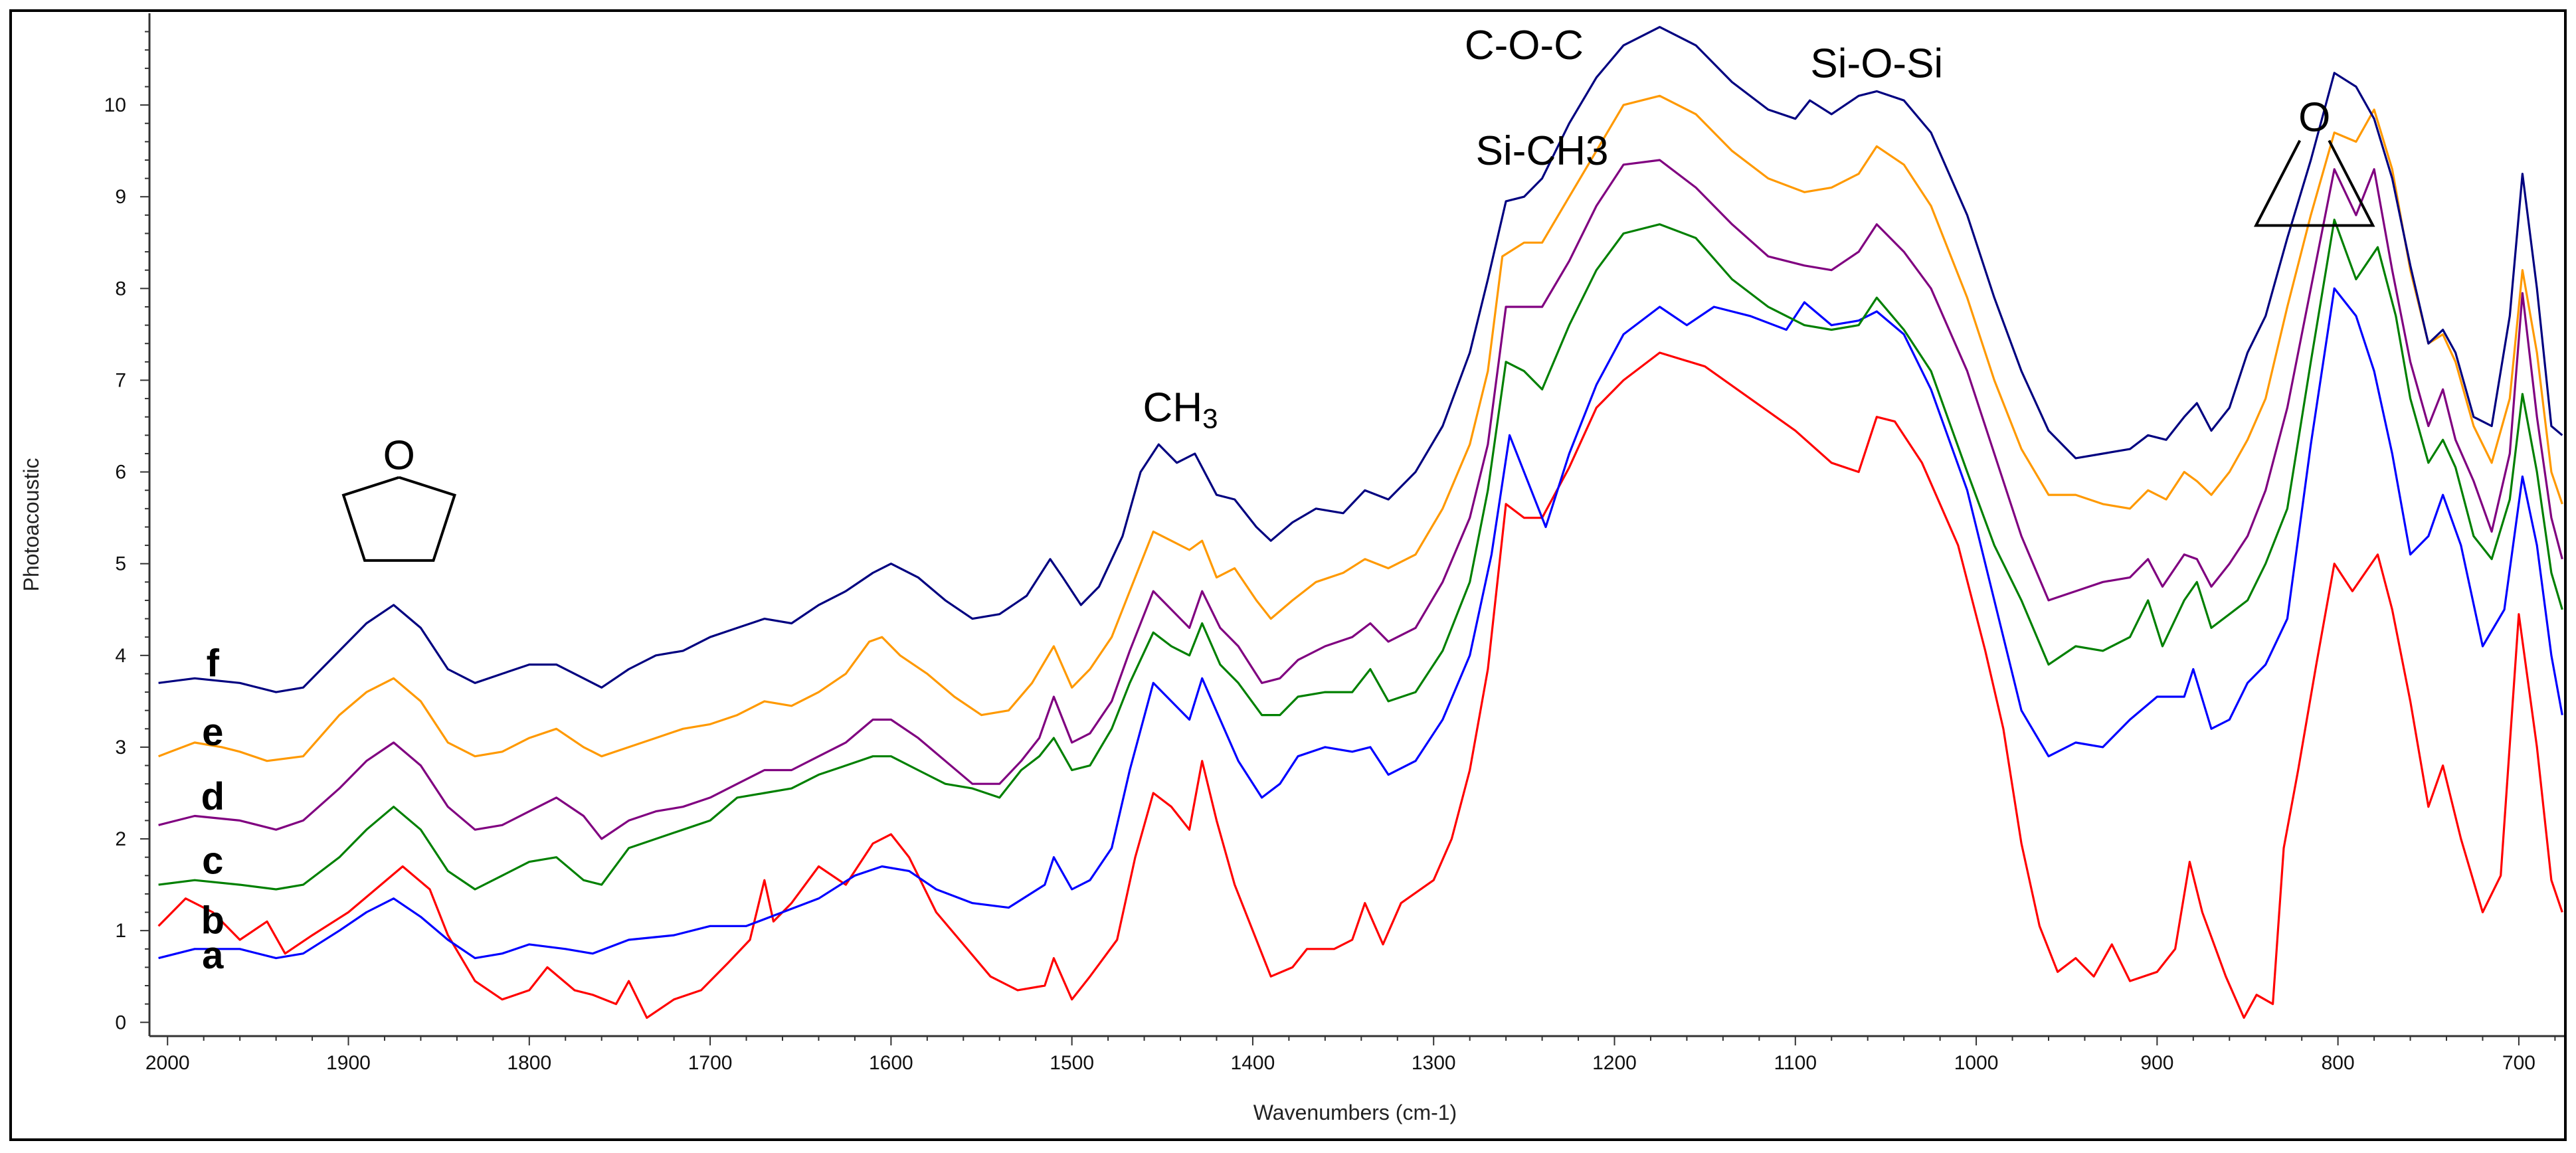 The image size is (2576, 1153). Describe the element at coordinates (2314, 161) in the screenshot. I see `epoxide-ring-drawing: O` at that location.